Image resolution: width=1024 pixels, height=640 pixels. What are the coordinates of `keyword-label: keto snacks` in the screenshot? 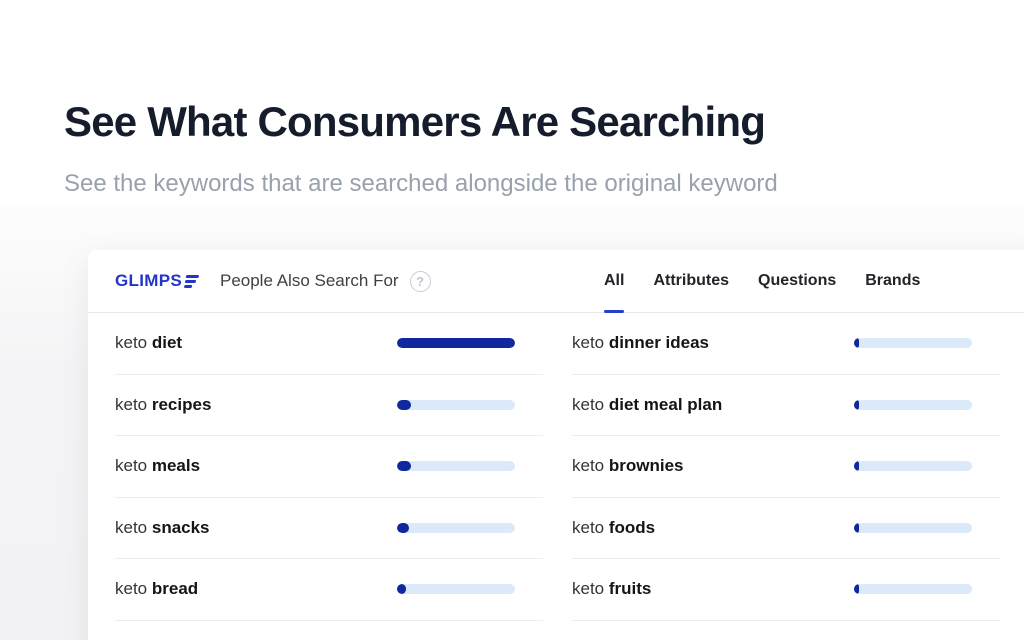 It's located at (162, 527).